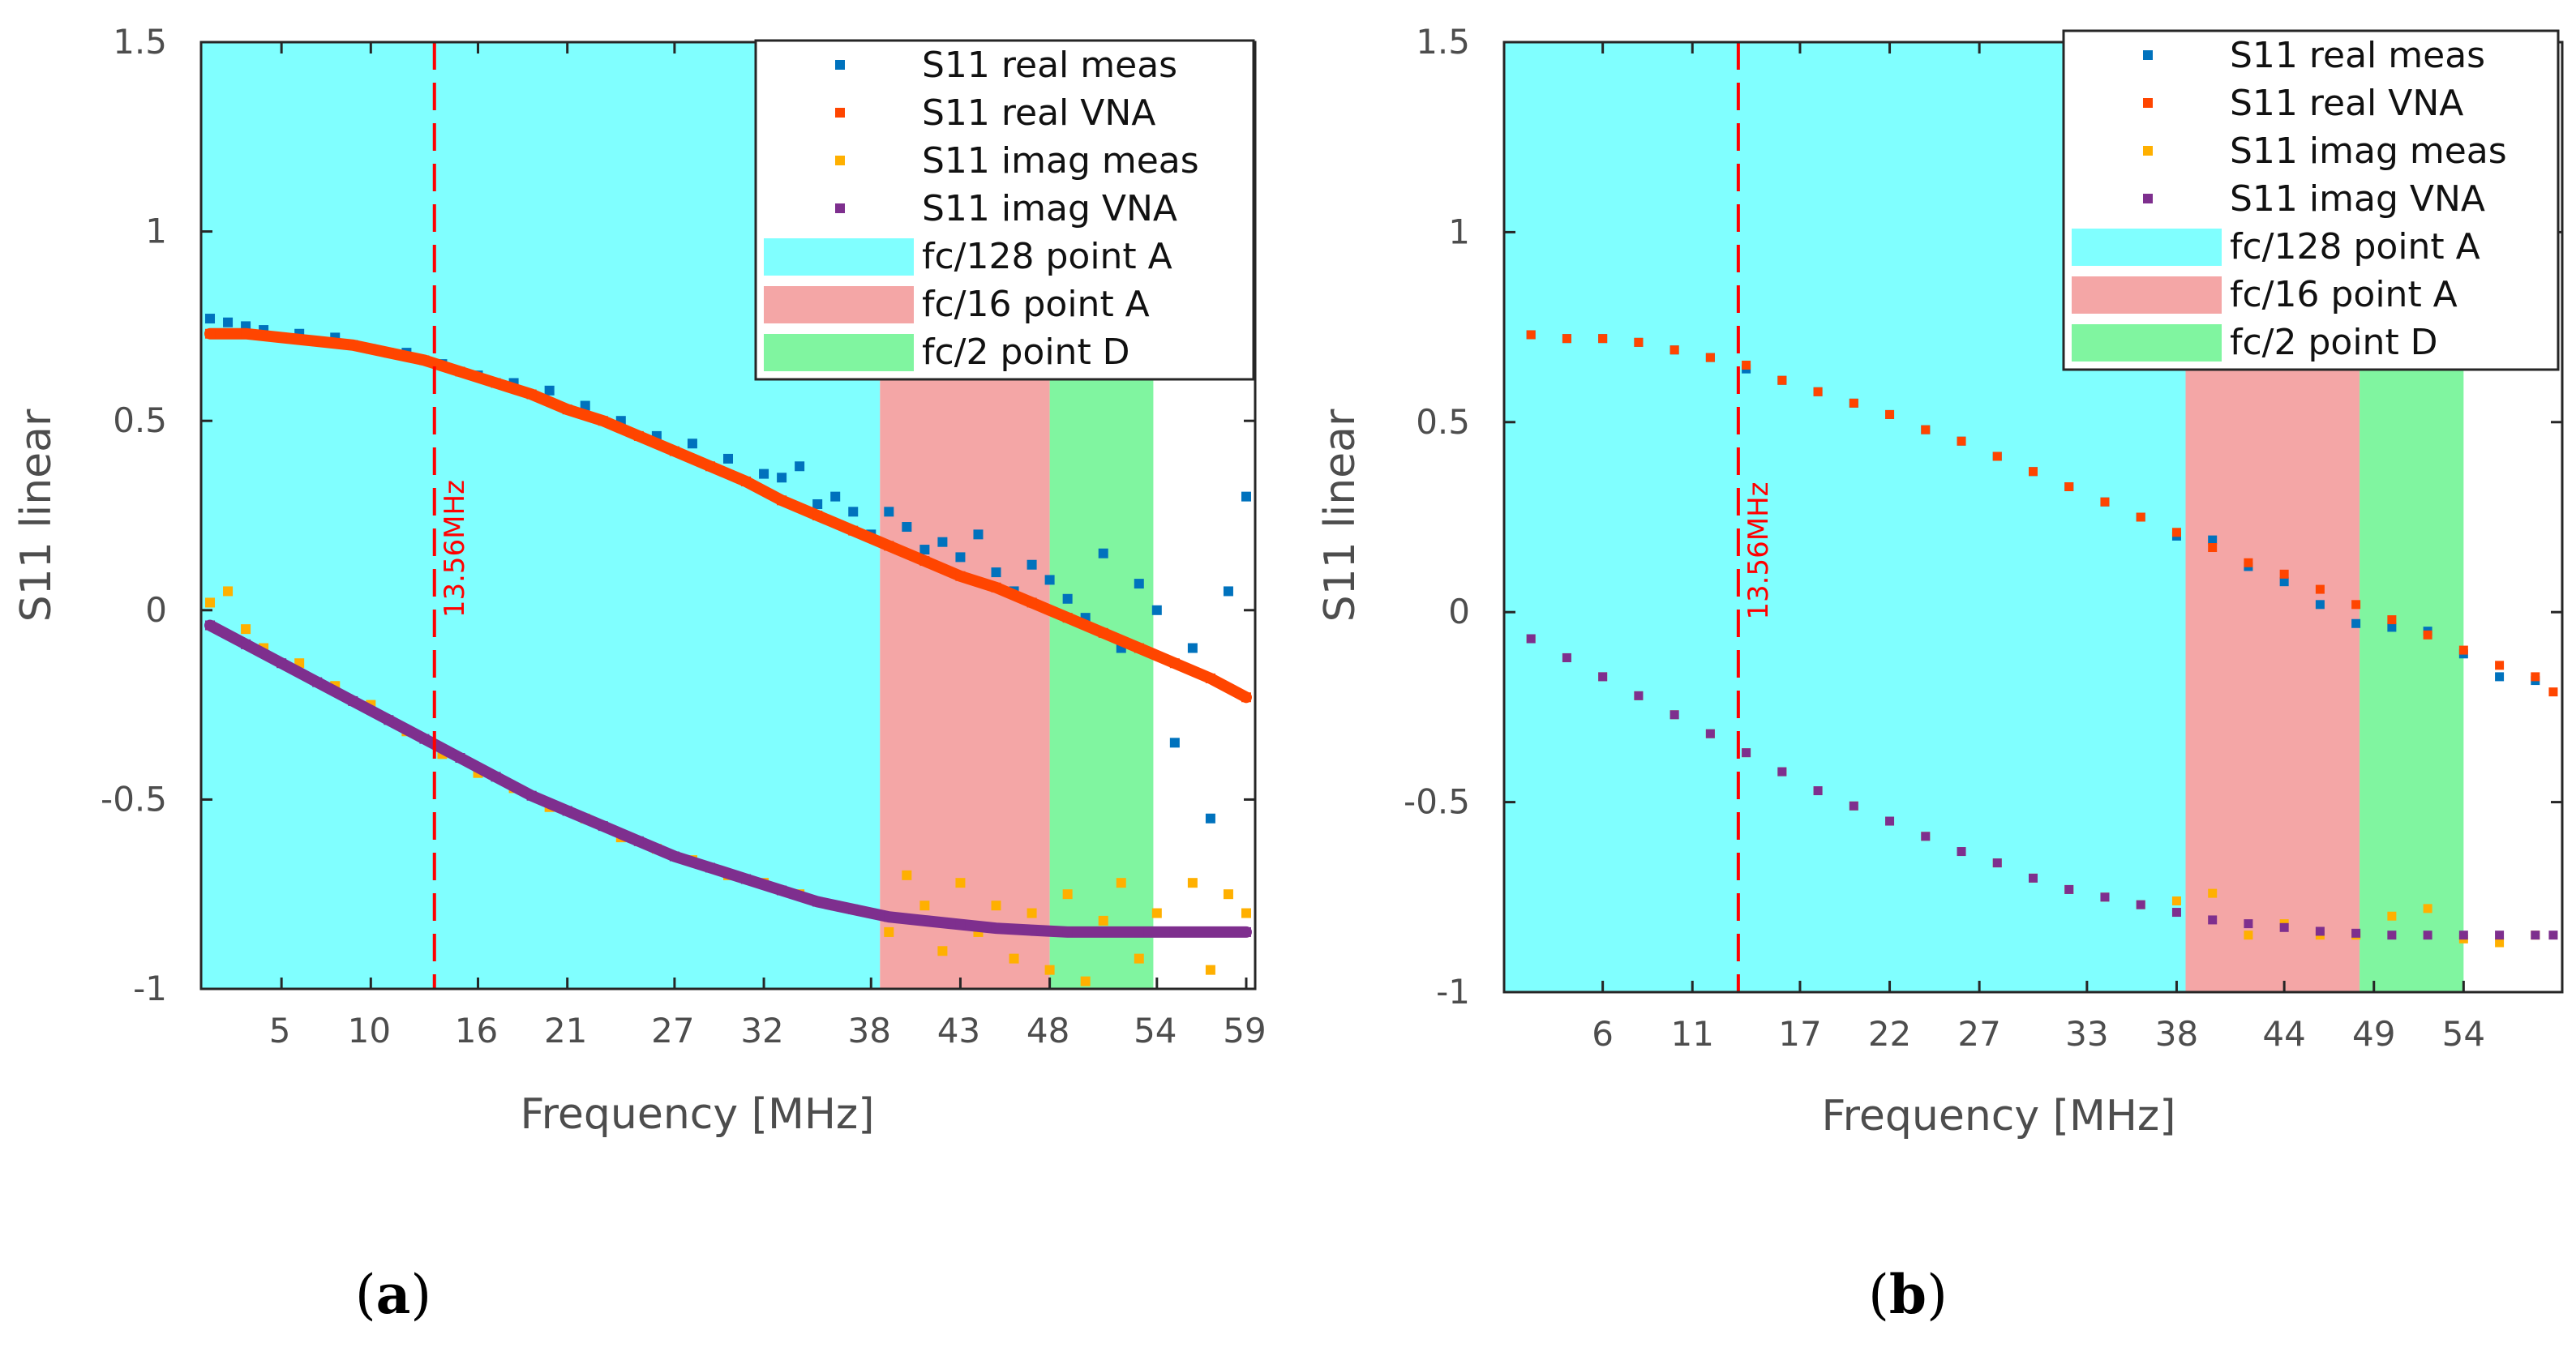 Image resolution: width=2576 pixels, height=1352 pixels. What do you see at coordinates (2334, 342) in the screenshot?
I see `panel-b-legend-label: fc/2 point D` at bounding box center [2334, 342].